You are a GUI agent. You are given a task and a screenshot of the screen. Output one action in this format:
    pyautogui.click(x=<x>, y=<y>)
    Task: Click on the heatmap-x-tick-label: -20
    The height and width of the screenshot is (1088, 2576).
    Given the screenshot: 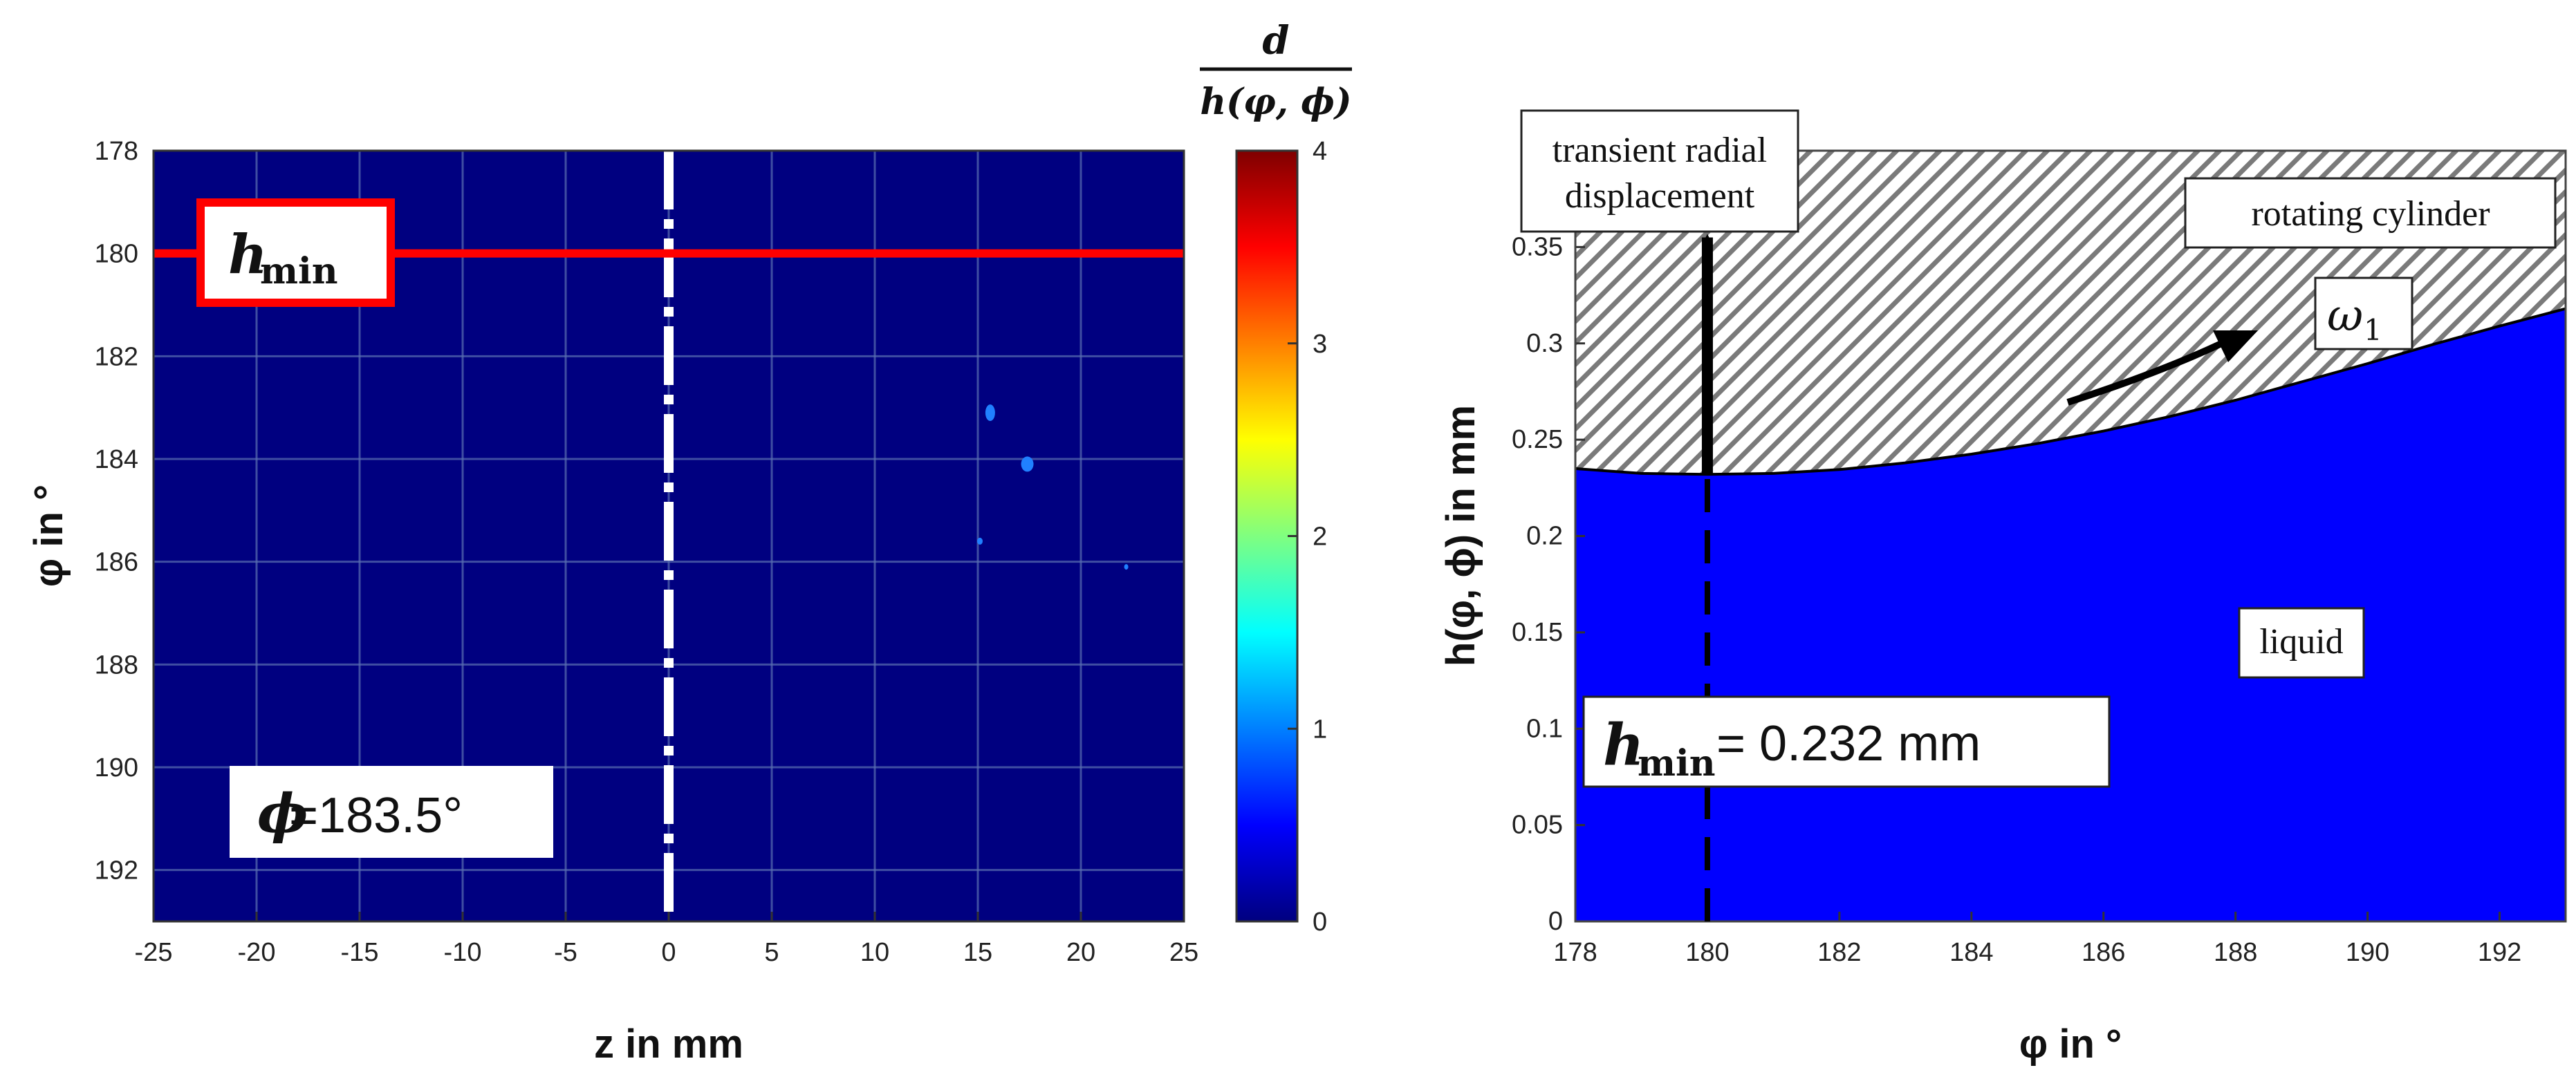 What is the action you would take?
    pyautogui.click(x=257, y=953)
    